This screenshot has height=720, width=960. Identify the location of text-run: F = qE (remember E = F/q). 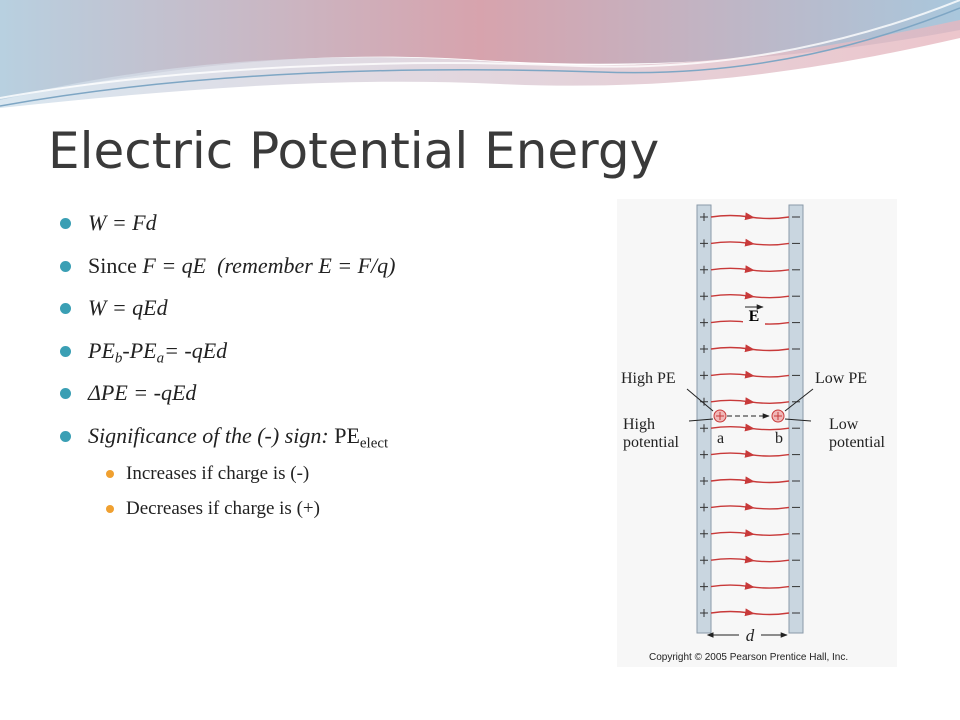
(269, 265).